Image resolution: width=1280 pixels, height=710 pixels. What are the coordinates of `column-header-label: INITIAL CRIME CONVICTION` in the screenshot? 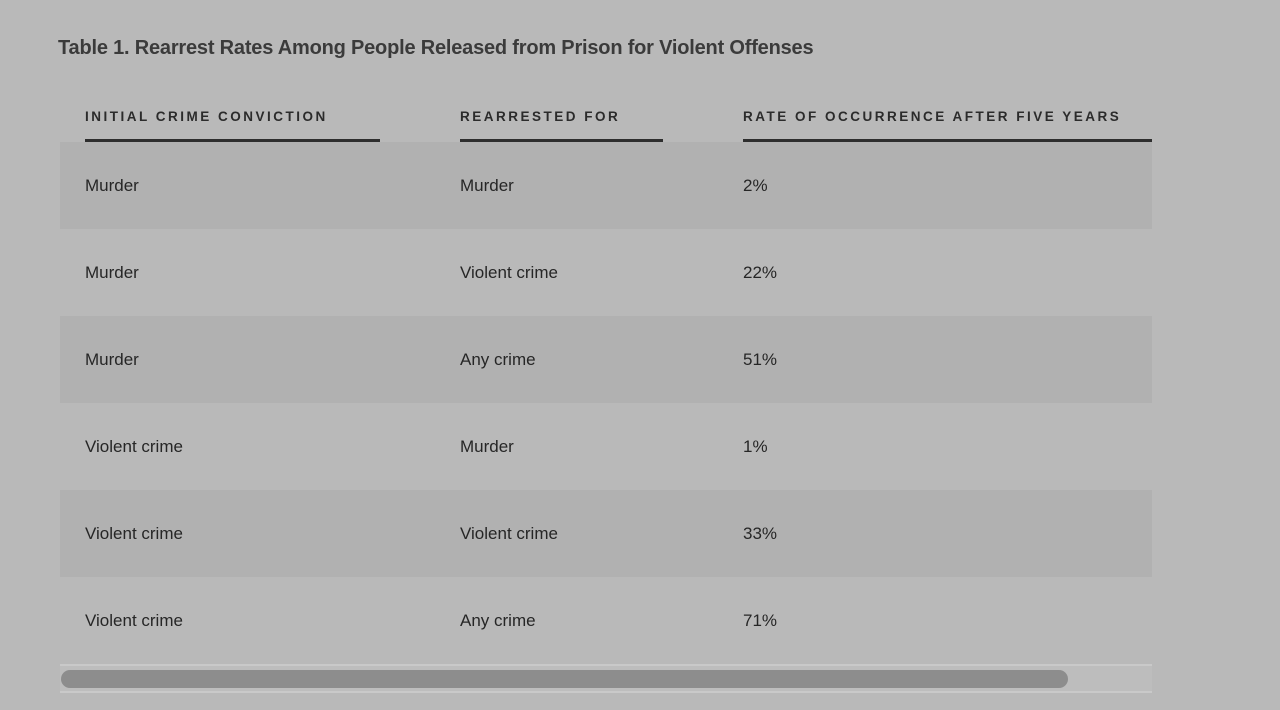 It's located at (232, 126).